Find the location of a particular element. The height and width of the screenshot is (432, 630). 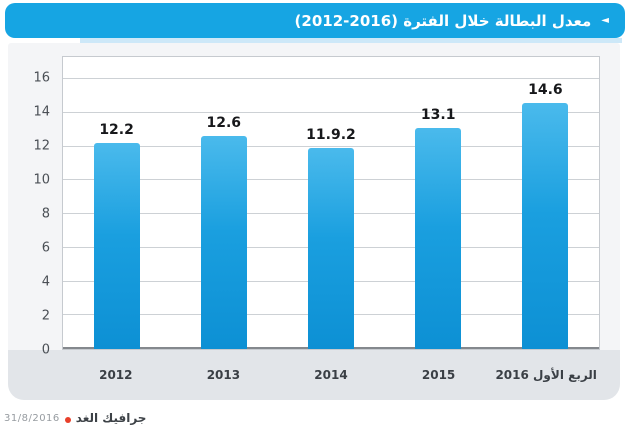

titlebar-shadow-strip is located at coordinates (351, 40).